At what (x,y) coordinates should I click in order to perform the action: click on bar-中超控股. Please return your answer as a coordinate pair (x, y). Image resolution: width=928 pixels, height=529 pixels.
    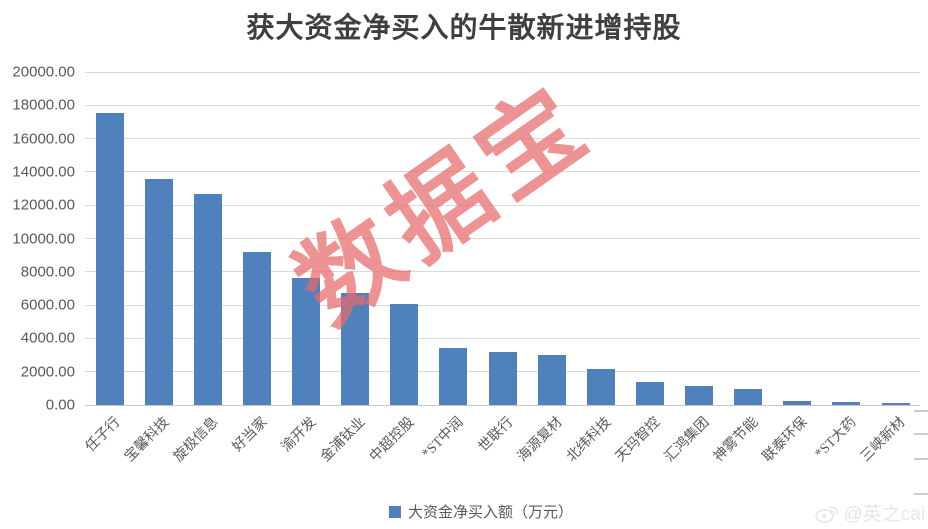
    Looking at the image, I should click on (404, 354).